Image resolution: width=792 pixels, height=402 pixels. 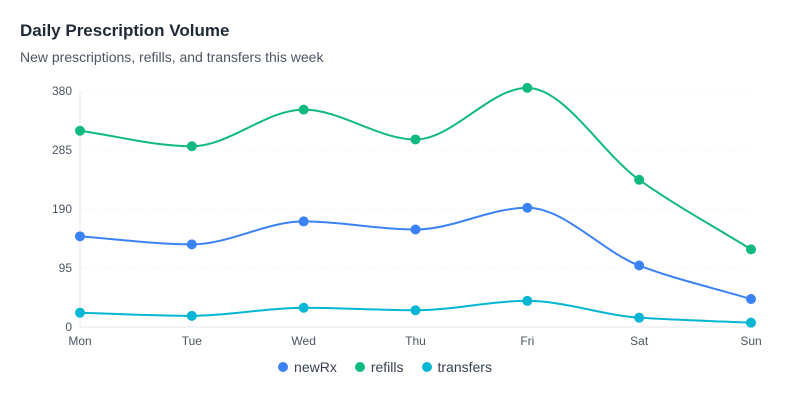 What do you see at coordinates (66, 268) in the screenshot?
I see `y-tick-label: 95` at bounding box center [66, 268].